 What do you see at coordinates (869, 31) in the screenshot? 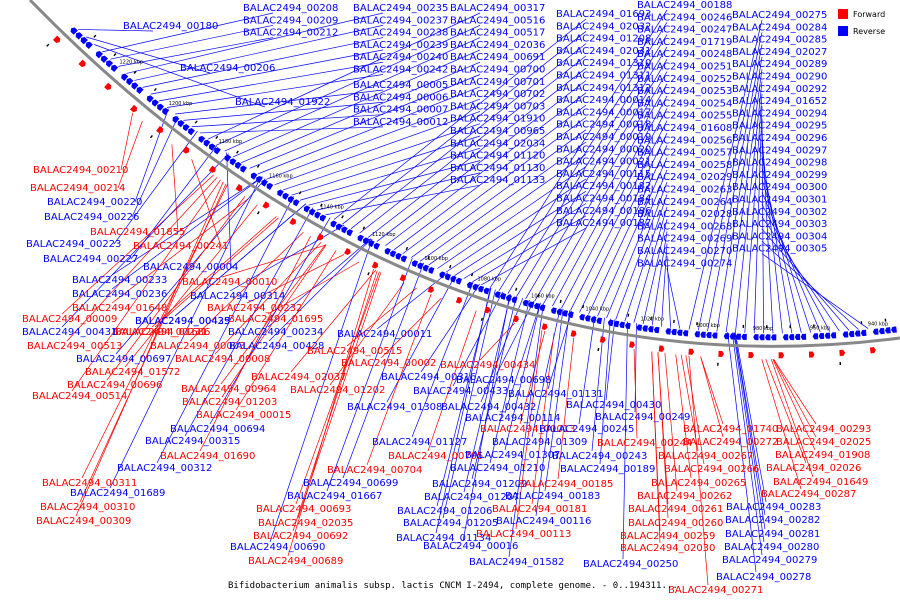
I see `legend-reverse-label: Reverse` at bounding box center [869, 31].